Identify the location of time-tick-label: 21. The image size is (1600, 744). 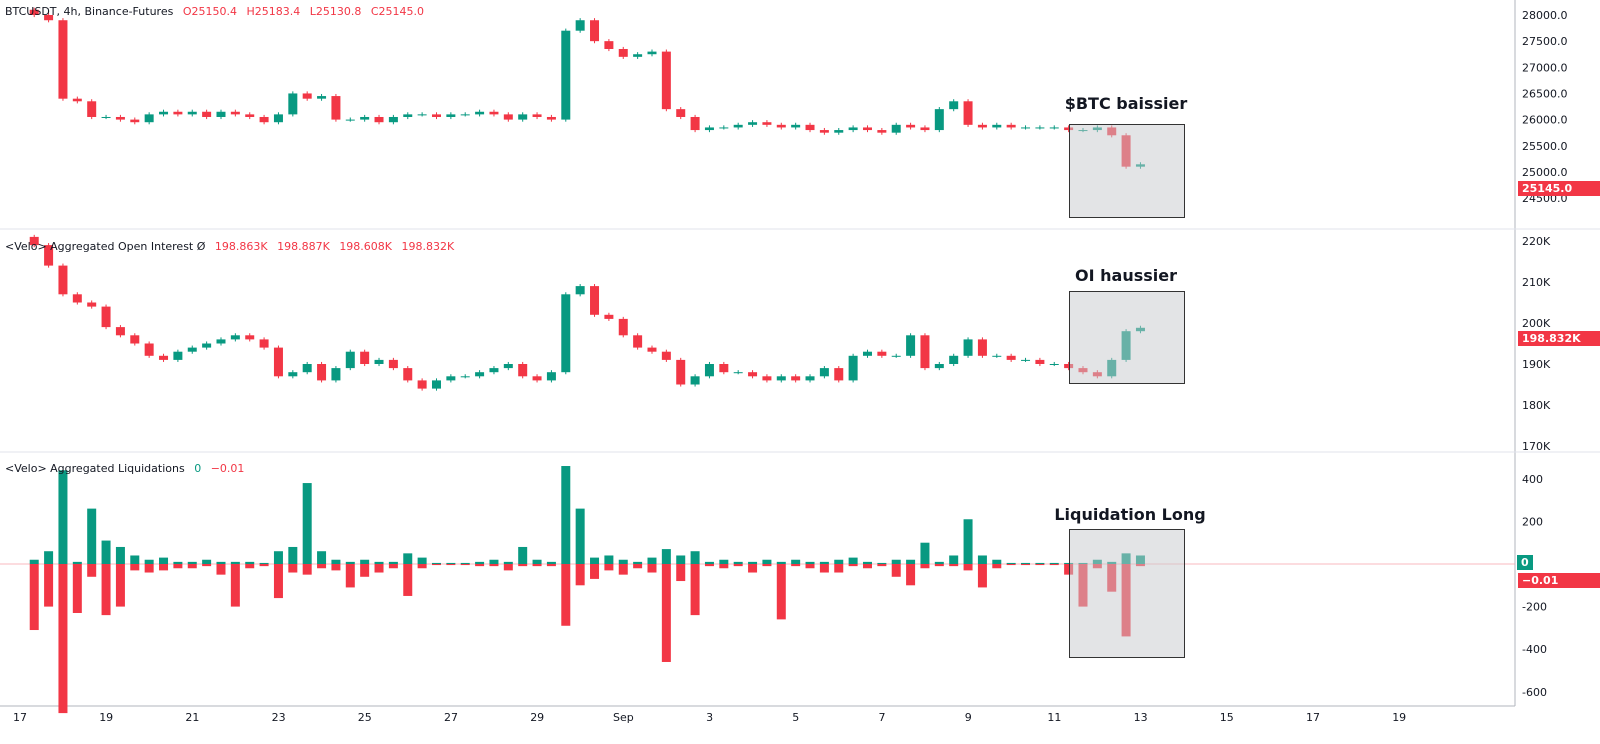
(192, 717).